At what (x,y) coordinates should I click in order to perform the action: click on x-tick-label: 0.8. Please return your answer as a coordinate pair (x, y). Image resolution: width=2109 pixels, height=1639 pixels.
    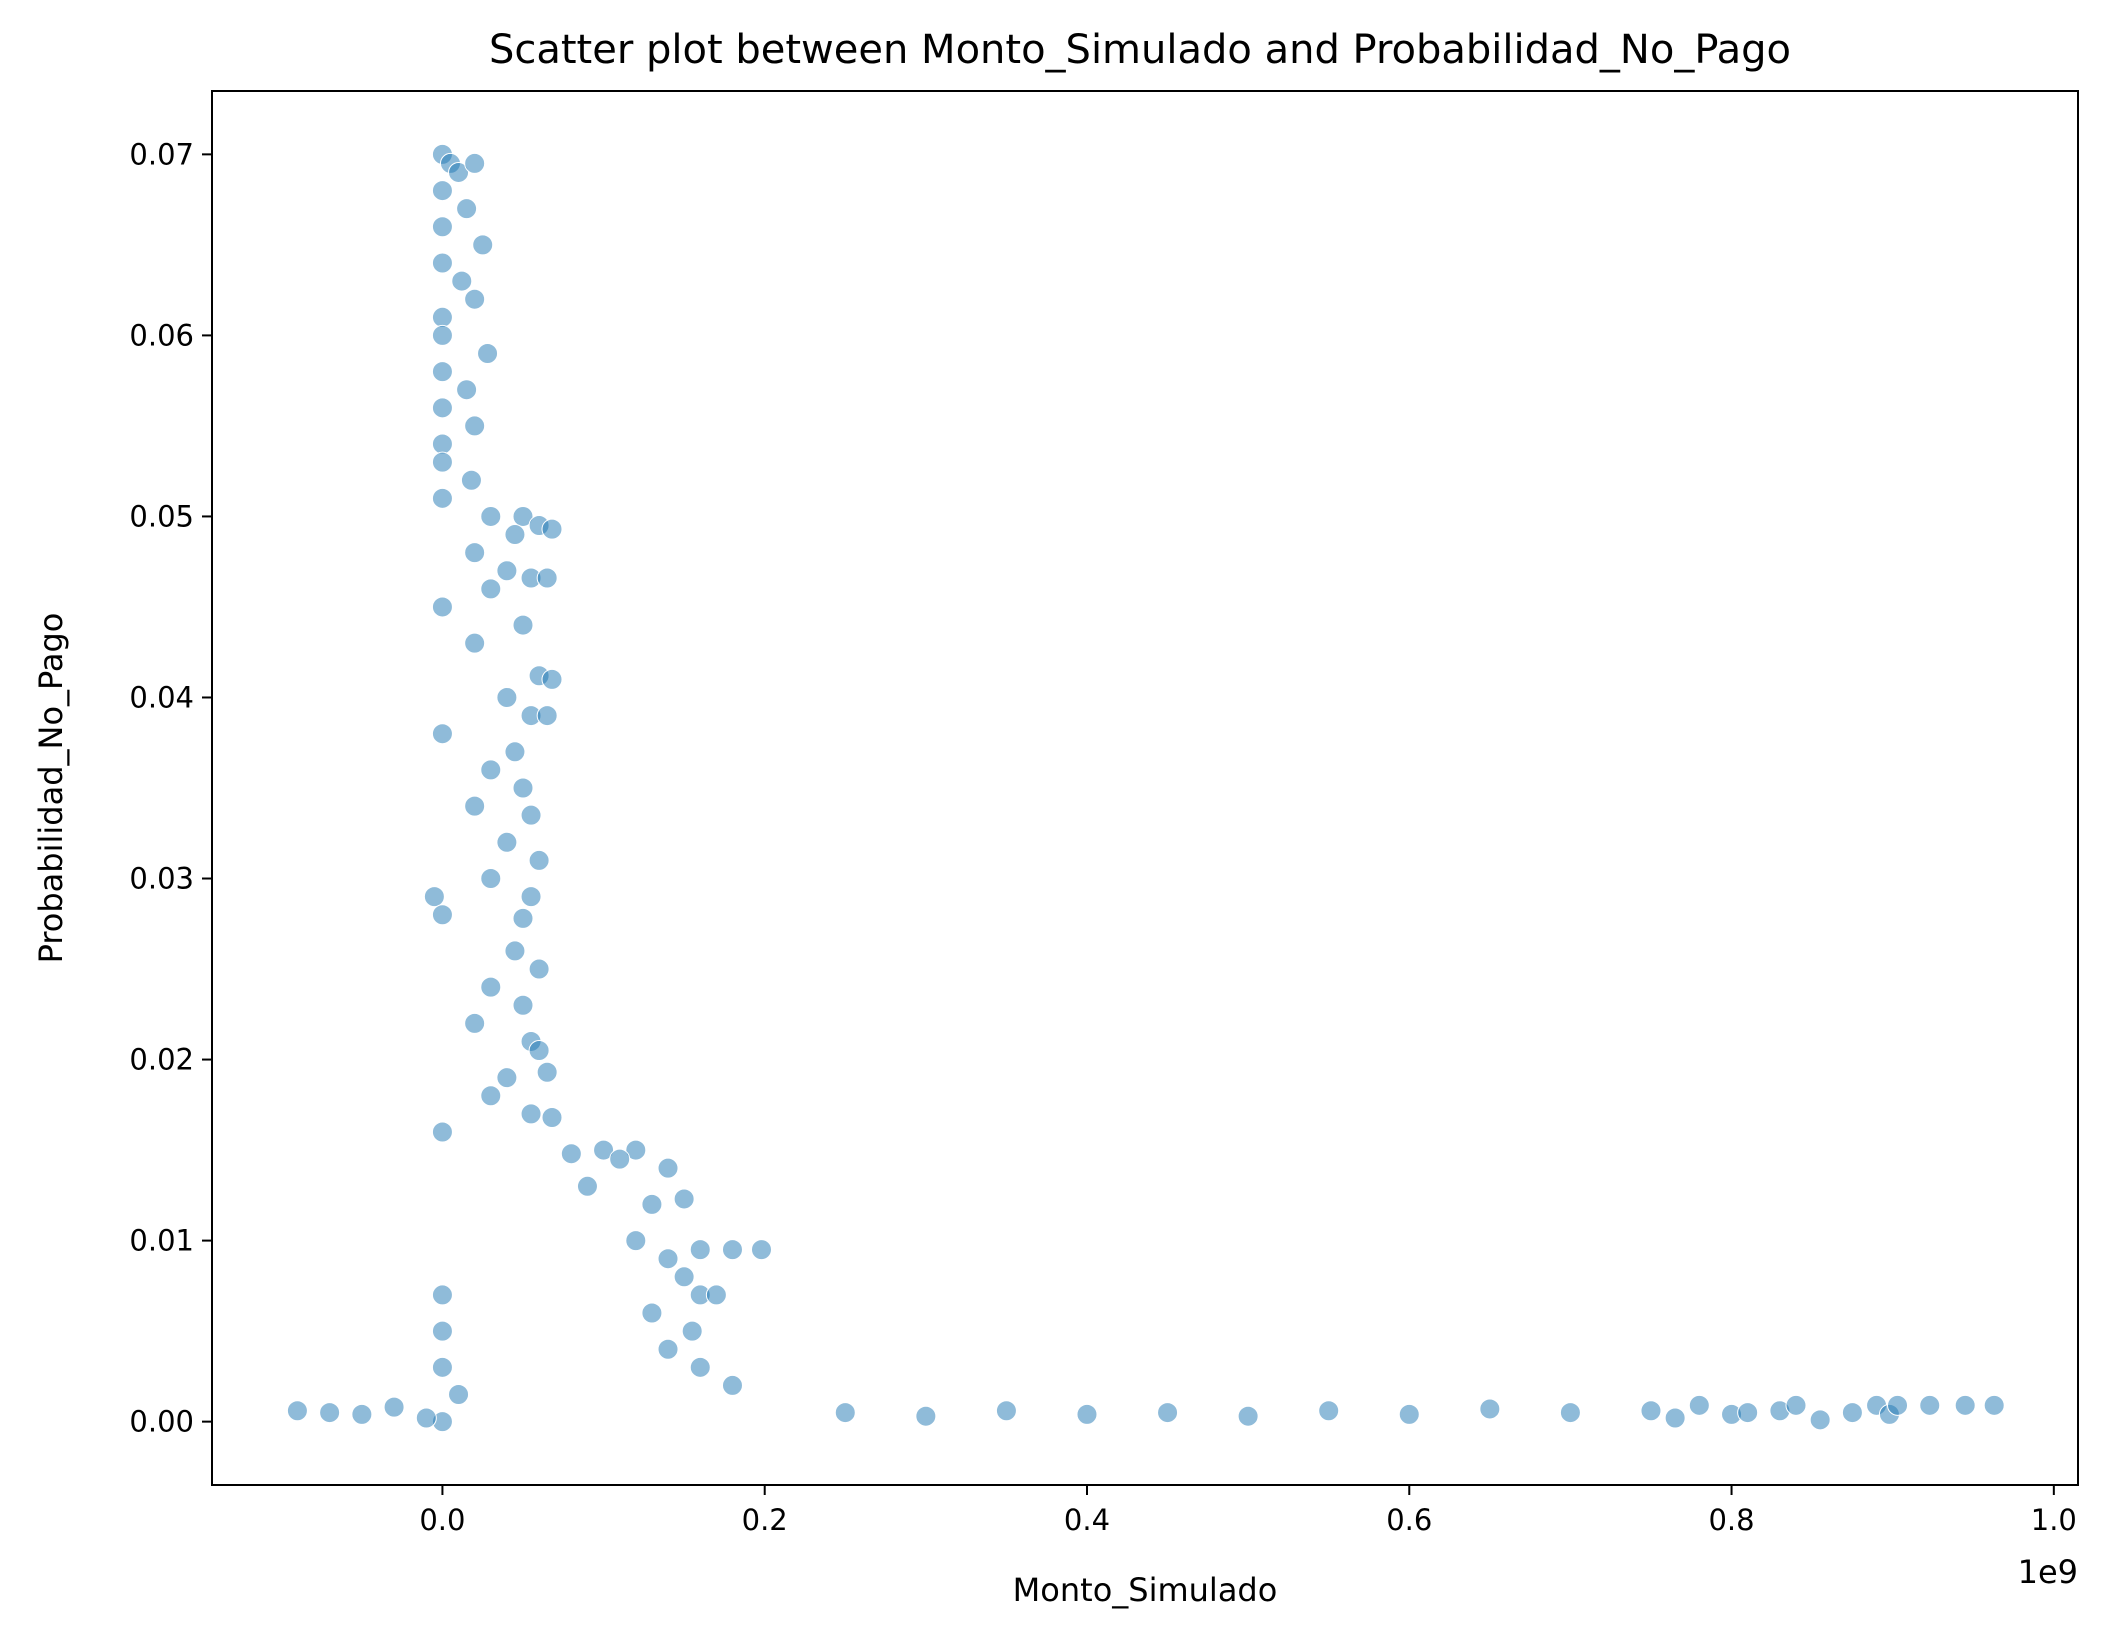
    Looking at the image, I should click on (1731, 1520).